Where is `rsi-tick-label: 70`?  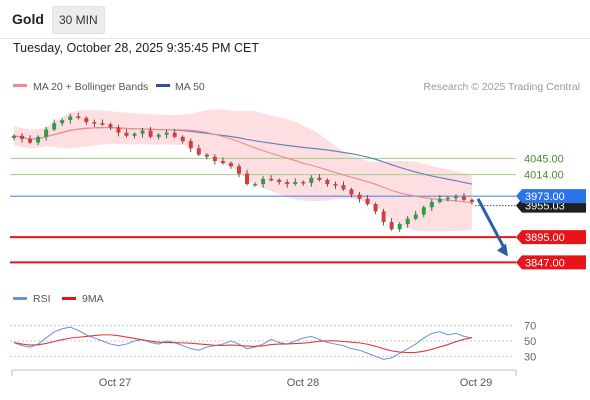
rsi-tick-label: 70 is located at coordinates (530, 327).